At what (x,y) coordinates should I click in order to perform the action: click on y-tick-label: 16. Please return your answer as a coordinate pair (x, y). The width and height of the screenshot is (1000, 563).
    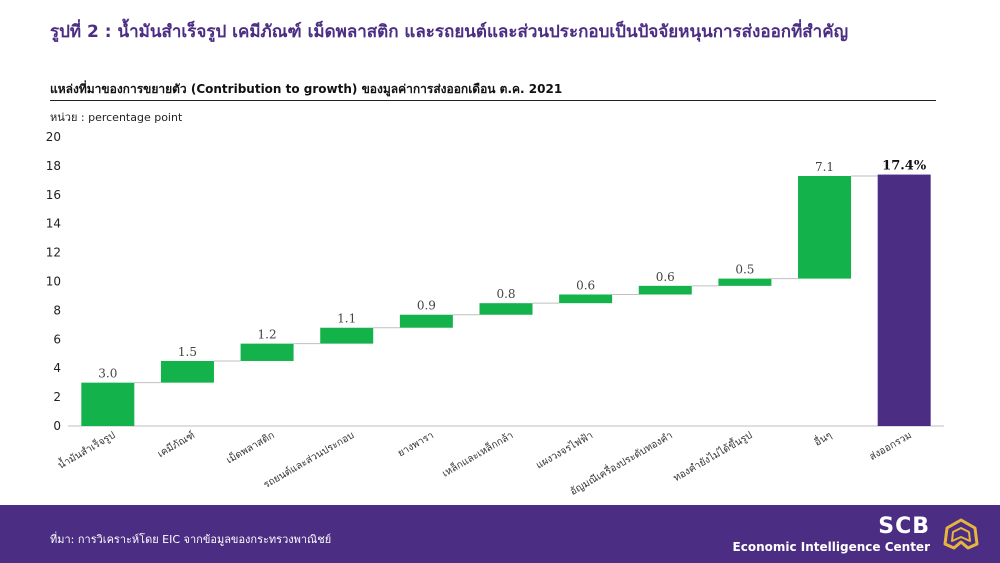
    Looking at the image, I should click on (53, 195).